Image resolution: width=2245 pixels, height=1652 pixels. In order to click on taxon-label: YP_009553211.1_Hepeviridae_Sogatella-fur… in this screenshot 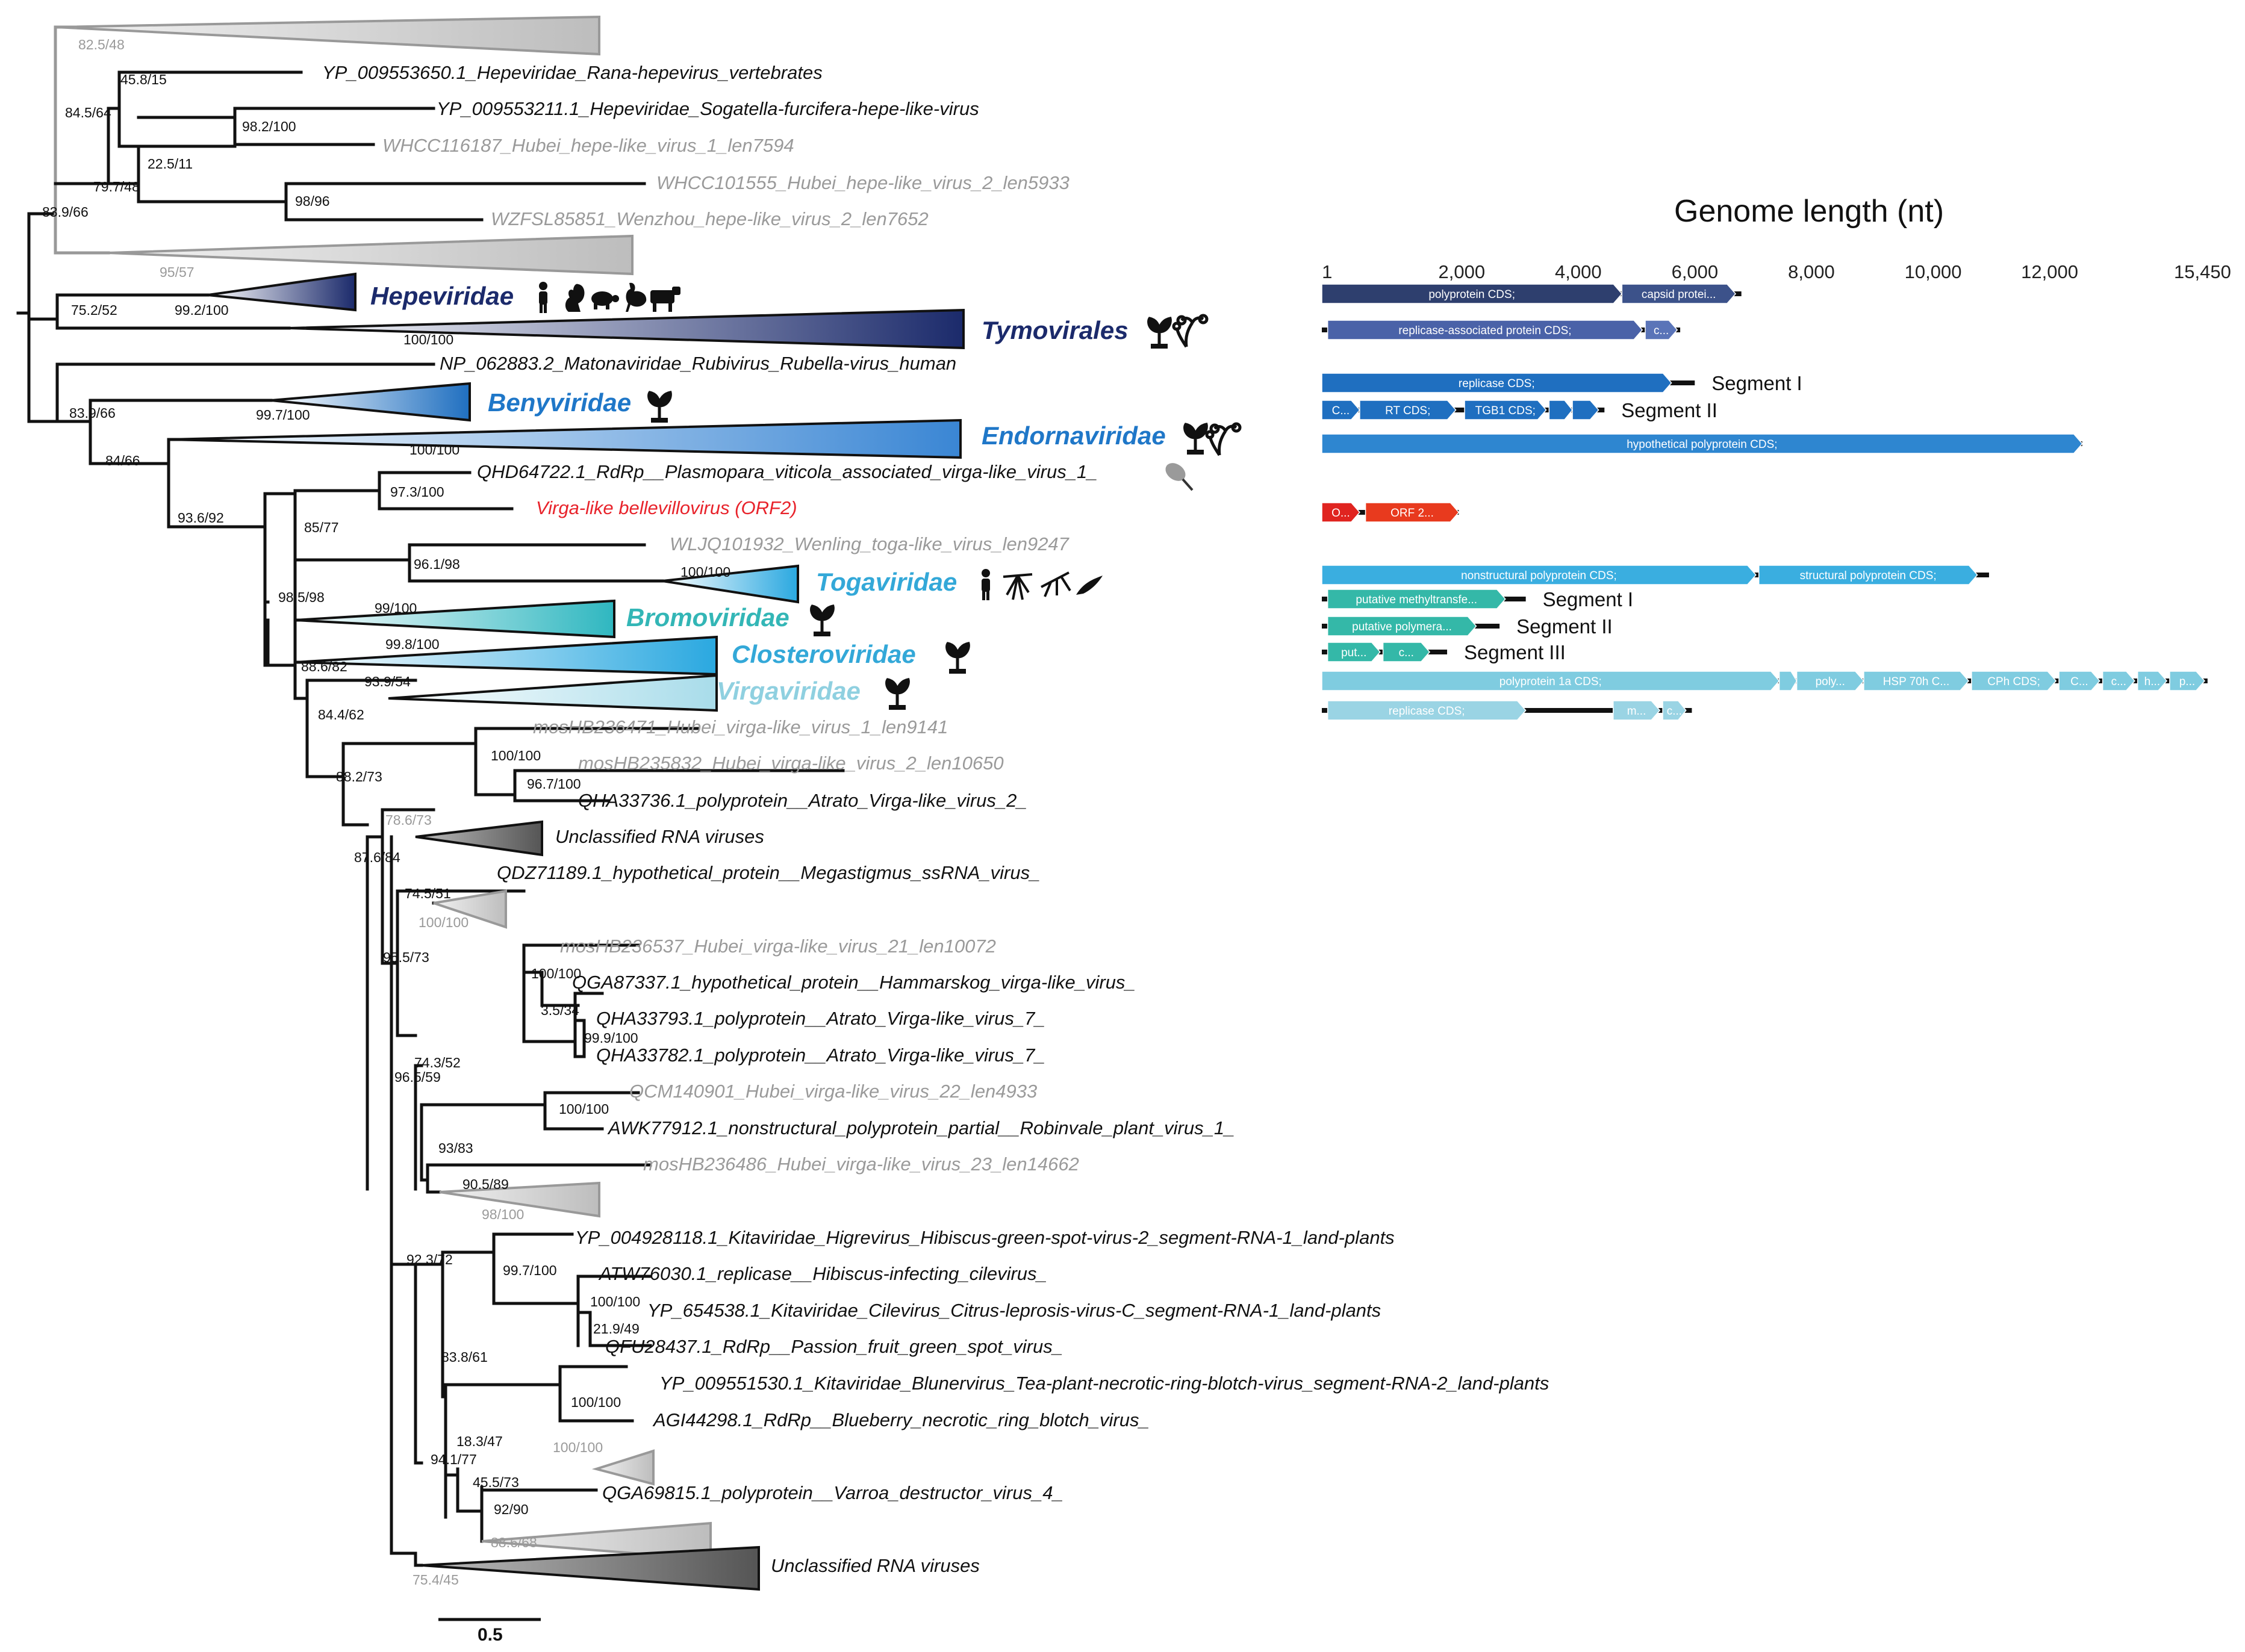, I will do `click(708, 108)`.